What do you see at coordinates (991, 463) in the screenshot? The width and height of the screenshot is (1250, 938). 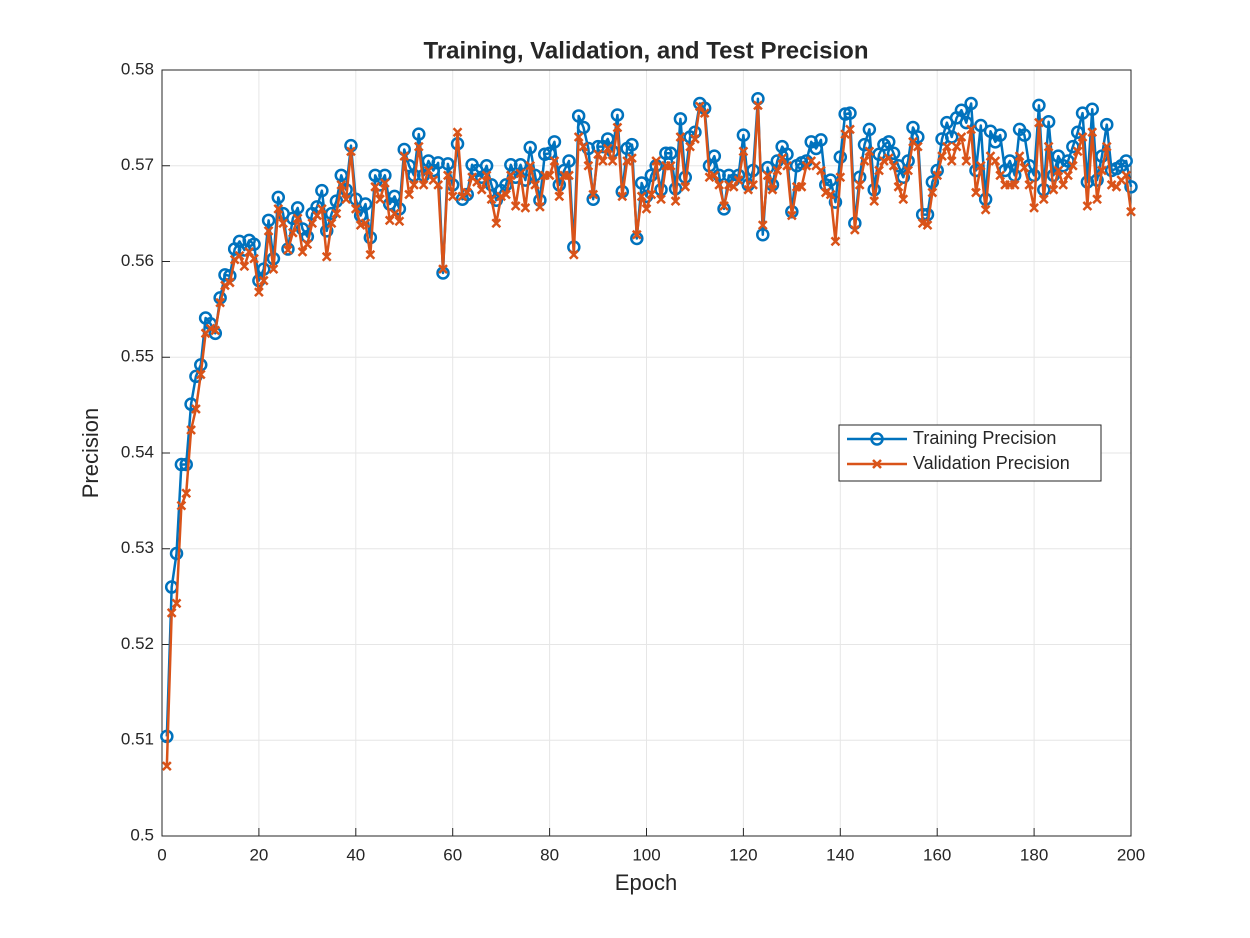 I see `legend-label: Validation Precision` at bounding box center [991, 463].